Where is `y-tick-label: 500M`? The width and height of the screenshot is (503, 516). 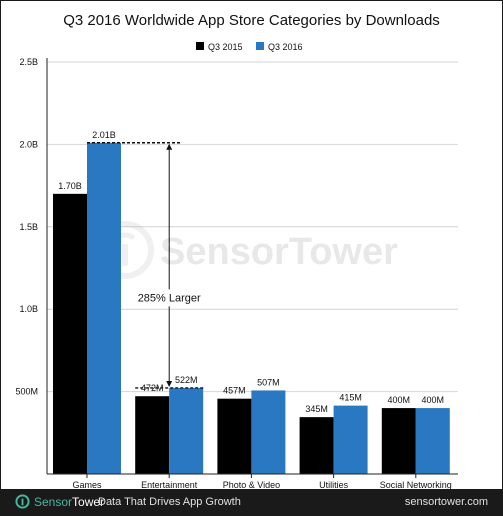
y-tick-label: 500M is located at coordinates (26, 392).